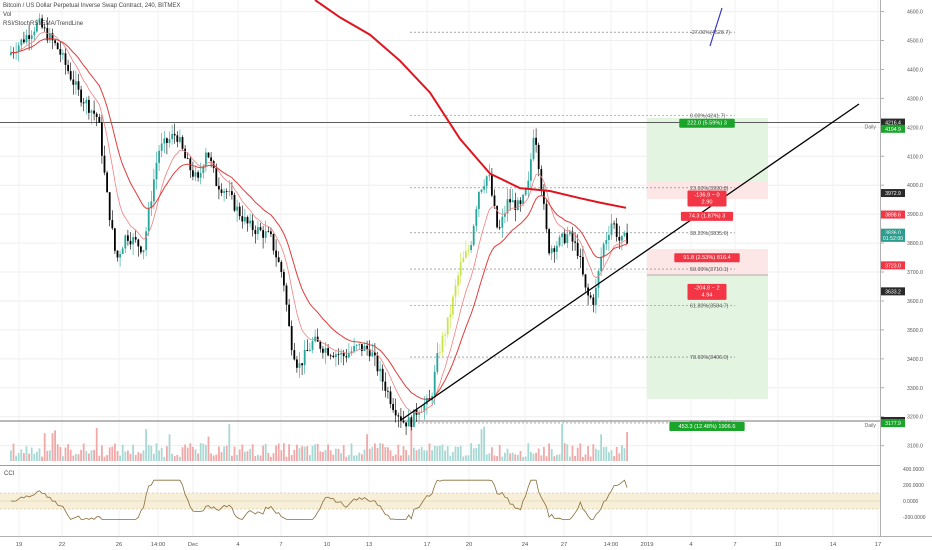  I want to click on price-tick-label: 3200.0, so click(915, 418).